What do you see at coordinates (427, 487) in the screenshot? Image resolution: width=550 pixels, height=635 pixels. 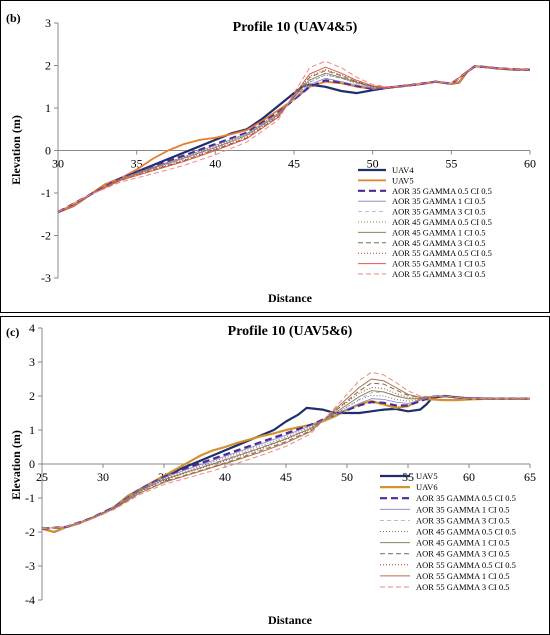 I see `legend-entry-1: UAV6` at bounding box center [427, 487].